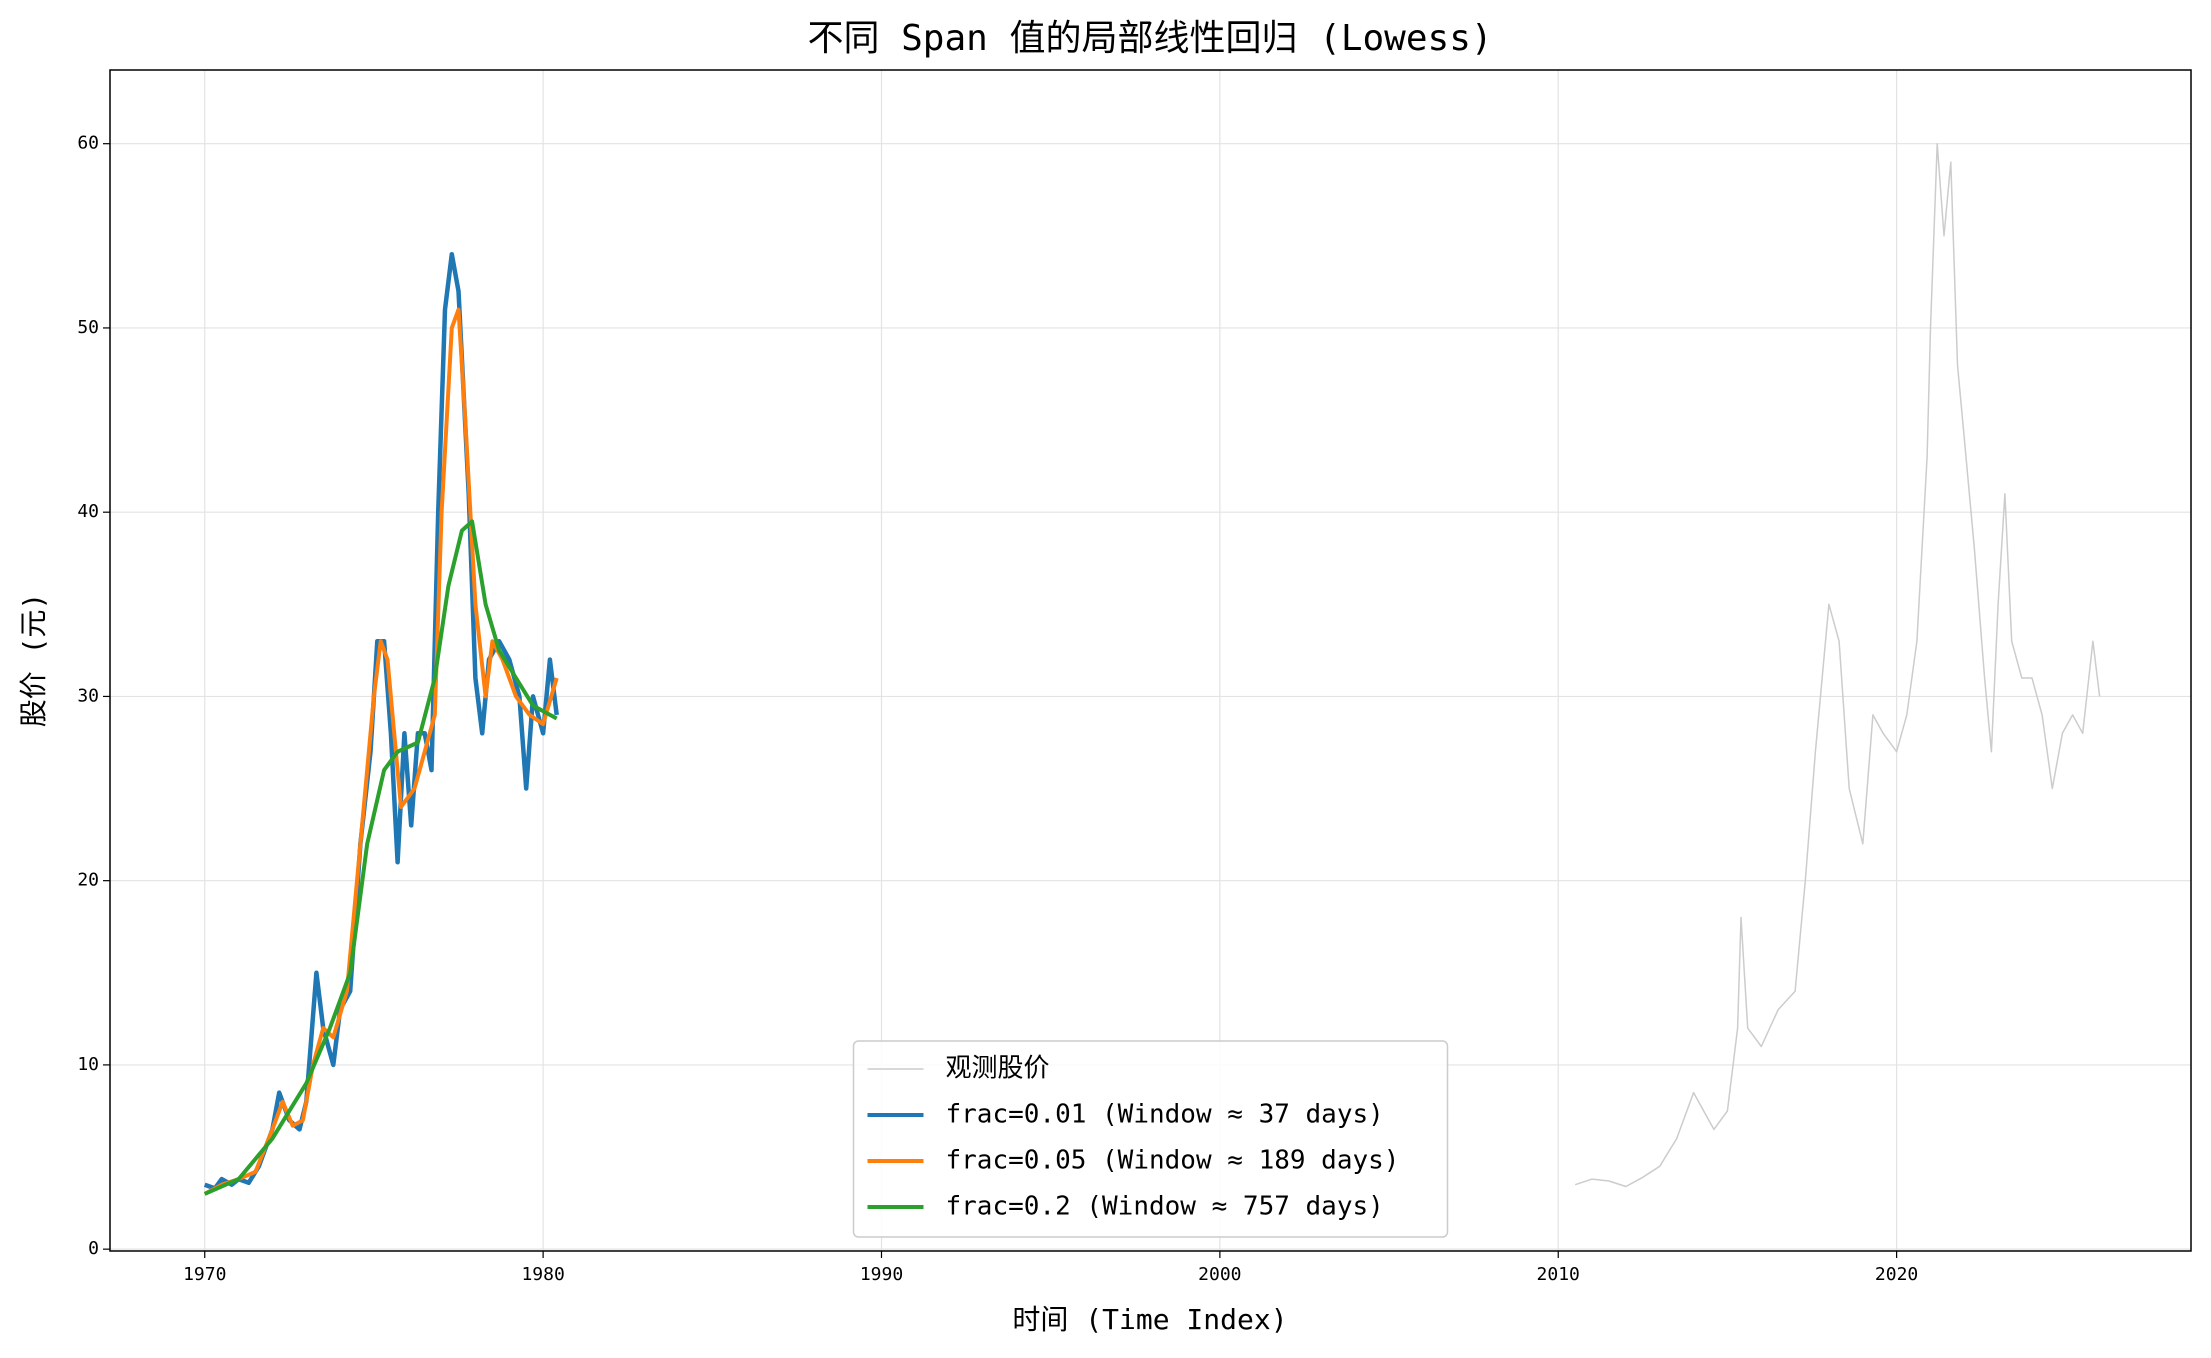 The height and width of the screenshot is (1358, 2211). Describe the element at coordinates (1149, 1319) in the screenshot. I see `x-axis-label: 时间 (Time Index)` at that location.